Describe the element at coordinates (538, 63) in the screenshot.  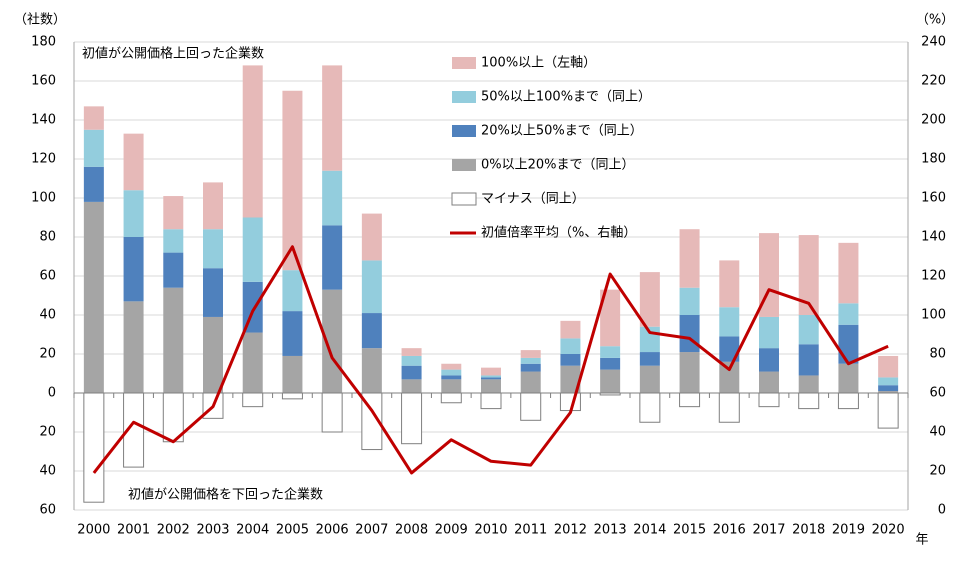
I see `legend-label: 100%以上（左軸）` at that location.